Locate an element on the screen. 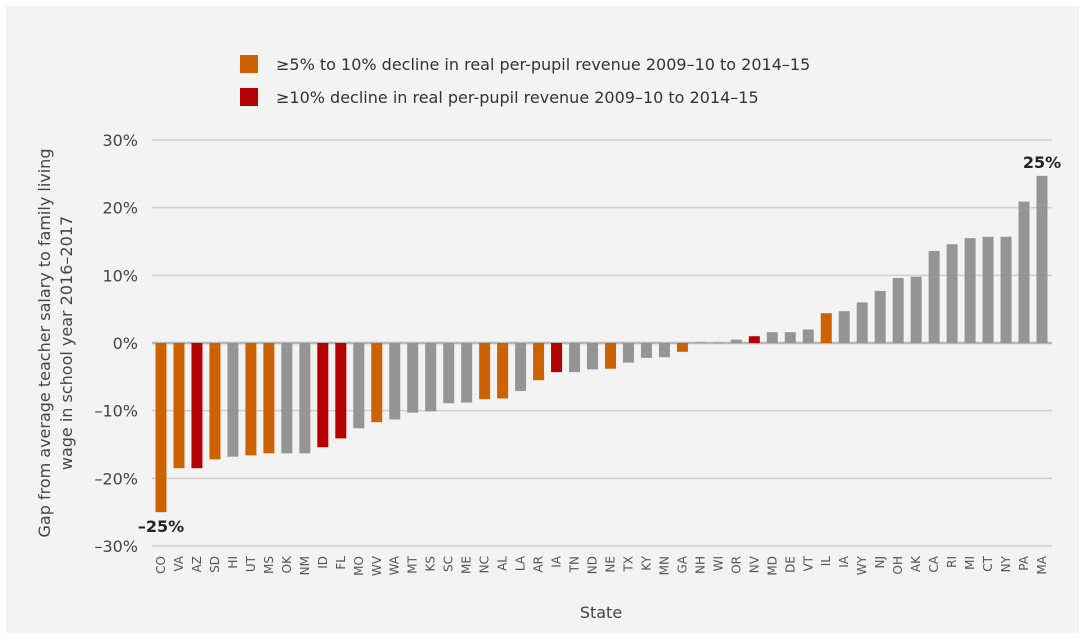 The height and width of the screenshot is (639, 1085). x-tick-label: SC is located at coordinates (449, 564).